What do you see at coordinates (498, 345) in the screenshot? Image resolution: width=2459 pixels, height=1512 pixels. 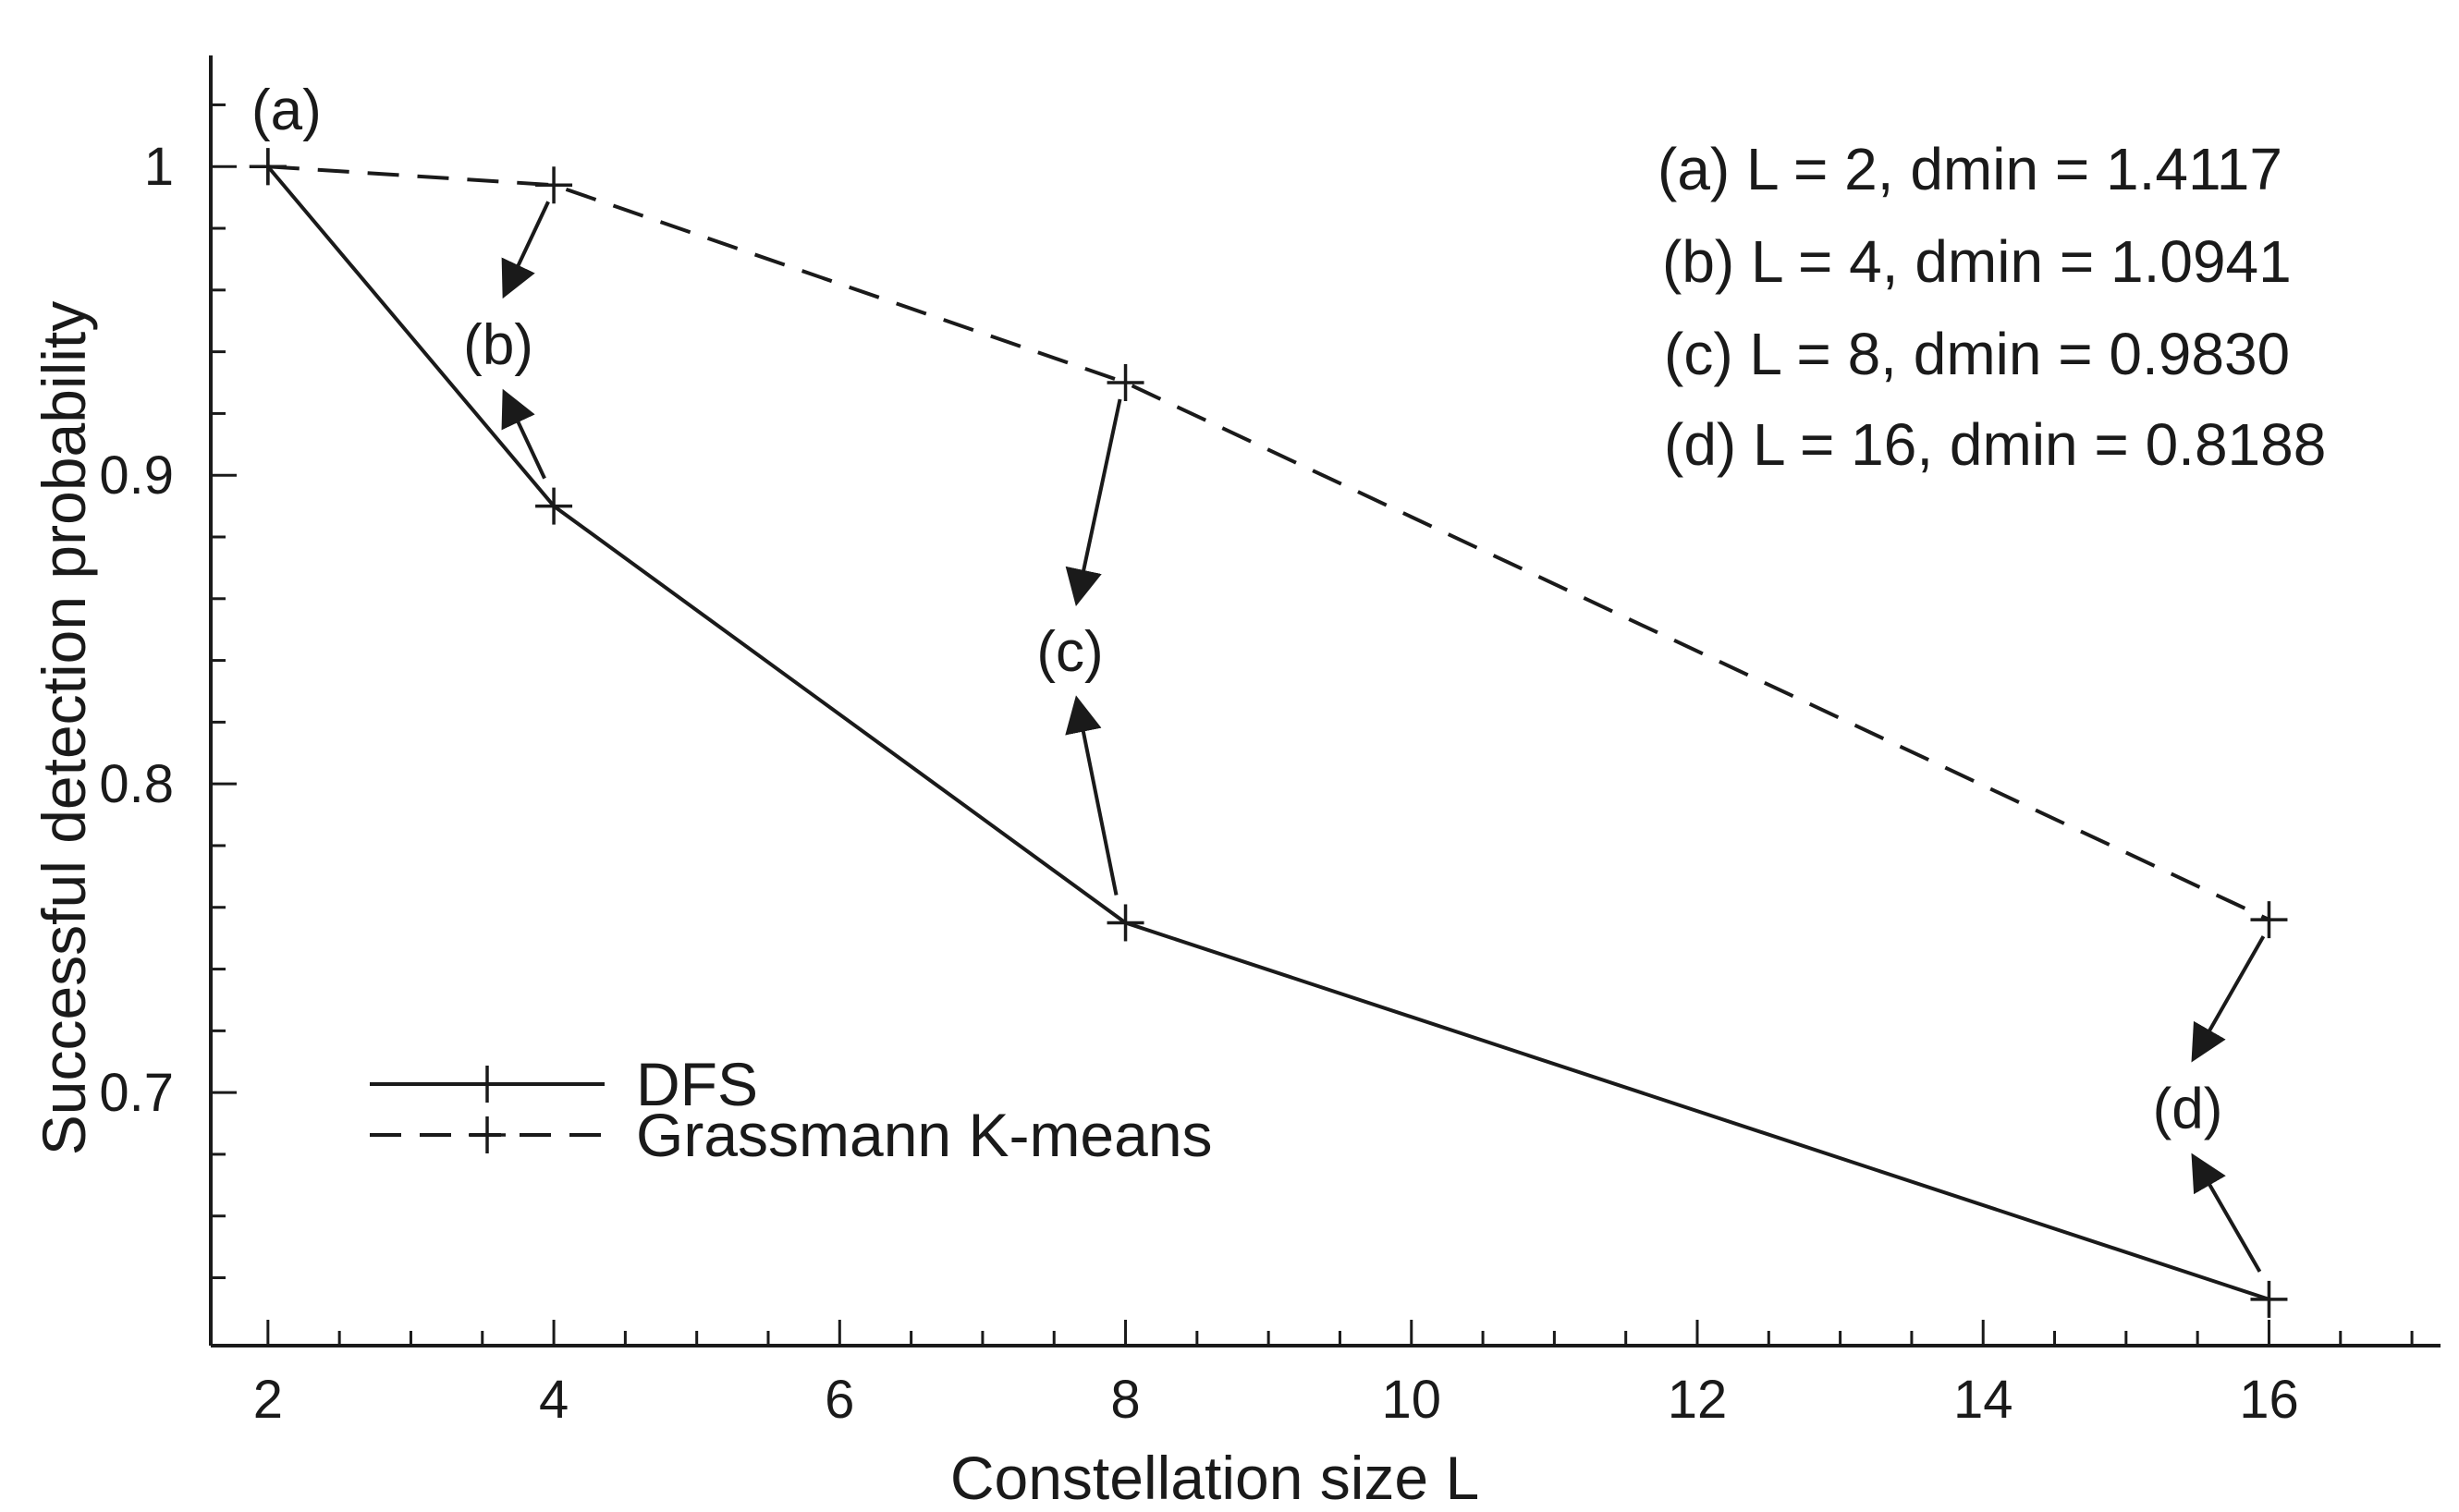 I see `annotation-label: (b)` at bounding box center [498, 345].